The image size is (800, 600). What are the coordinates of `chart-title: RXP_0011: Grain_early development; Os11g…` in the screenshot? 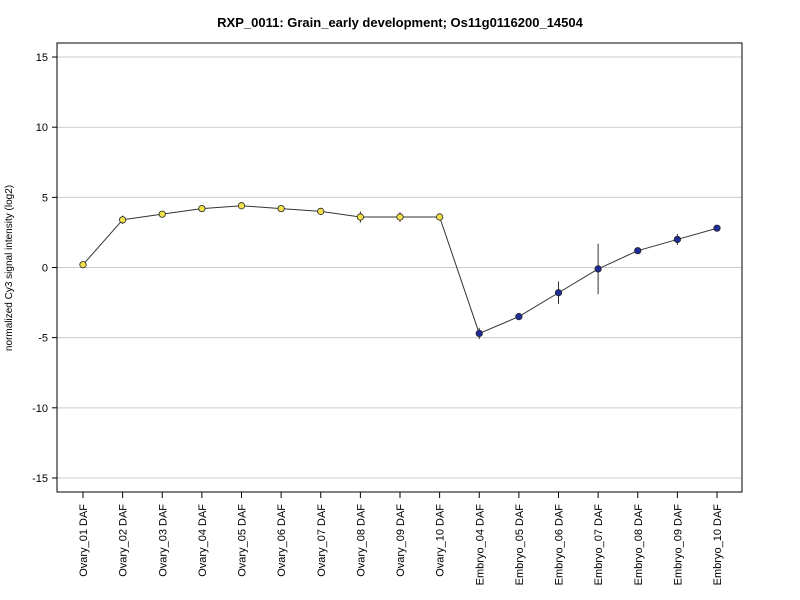 It's located at (400, 22).